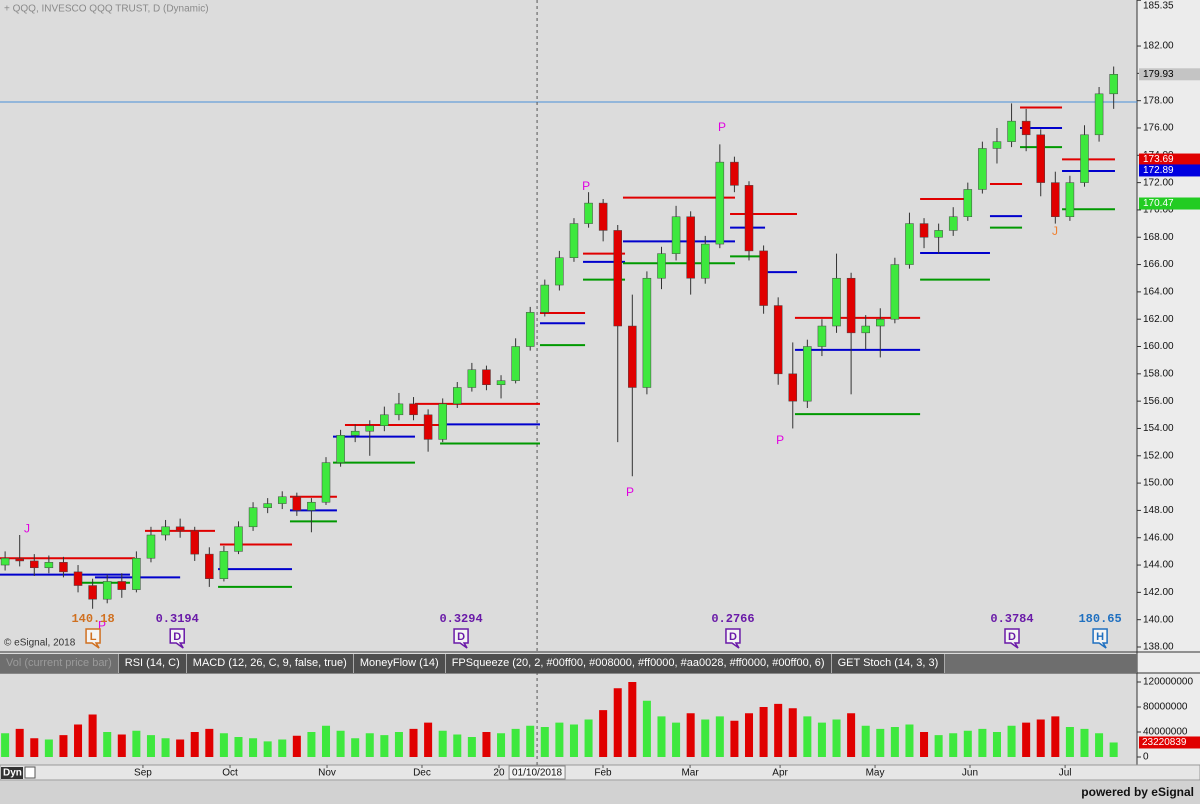 This screenshot has height=804, width=1200. What do you see at coordinates (875, 773) in the screenshot?
I see `x-tick-label: May` at bounding box center [875, 773].